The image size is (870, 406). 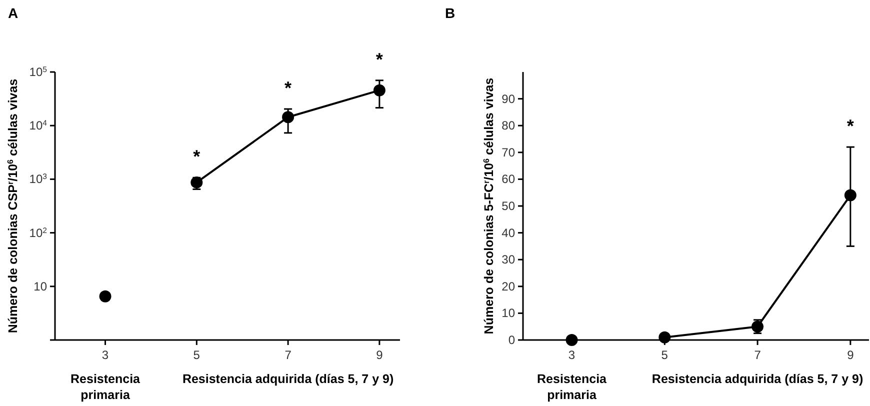 What do you see at coordinates (509, 99) in the screenshot?
I see `y-tick-label: 90` at bounding box center [509, 99].